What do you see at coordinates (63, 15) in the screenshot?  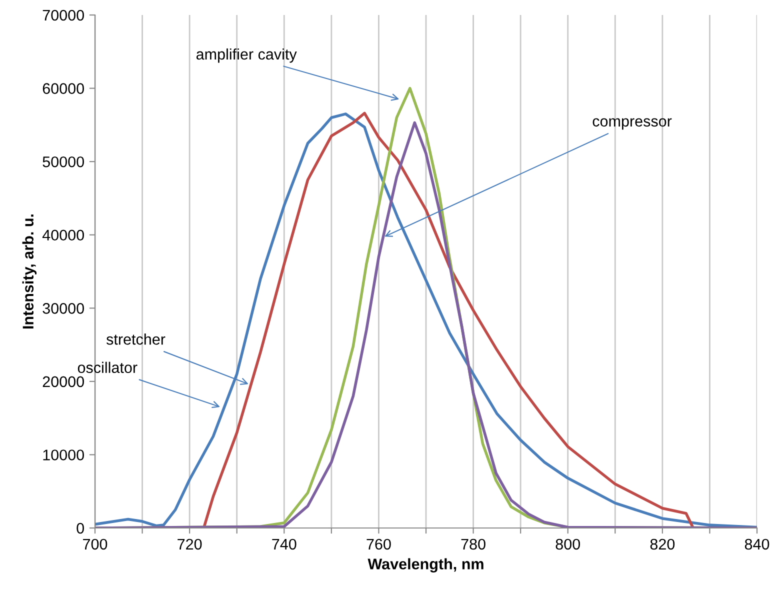 I see `y-tick-label: 70000` at bounding box center [63, 15].